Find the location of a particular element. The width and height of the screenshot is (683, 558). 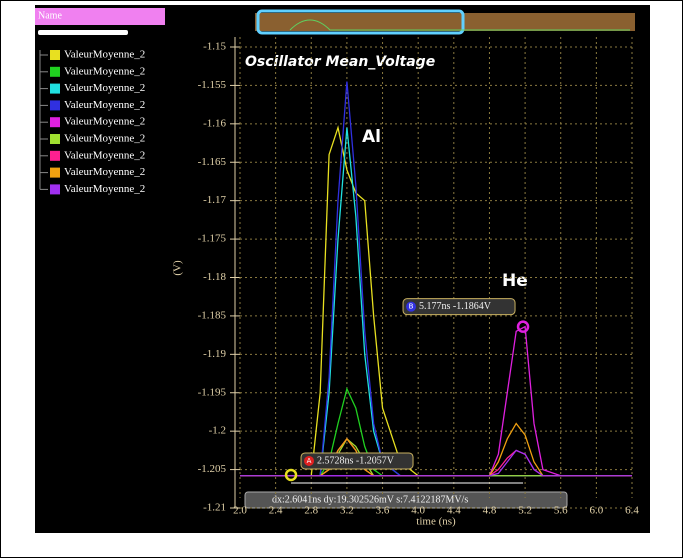

y-tick-label: -1.175 is located at coordinates (212, 239).